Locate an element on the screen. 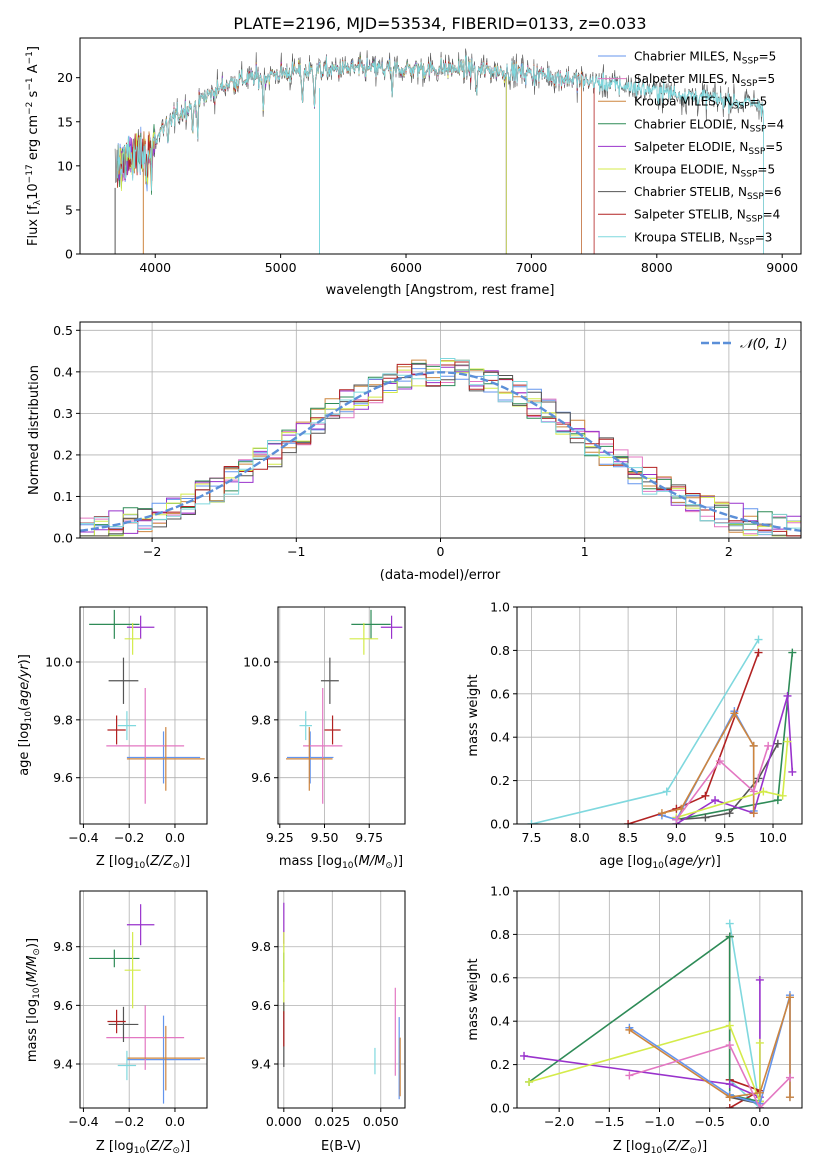  x-tick-label: 6000 is located at coordinates (406, 267).